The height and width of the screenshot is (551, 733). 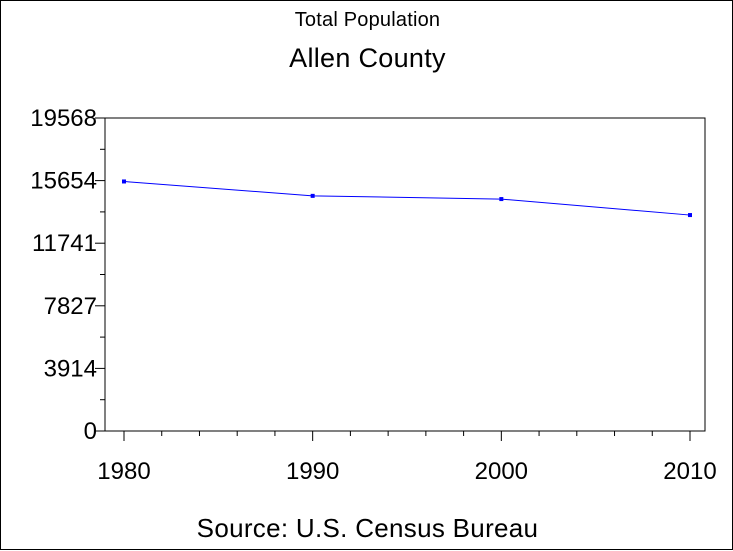 I want to click on y-axis: 0 3914 7827 11741 15654 19568, so click(x=67, y=275).